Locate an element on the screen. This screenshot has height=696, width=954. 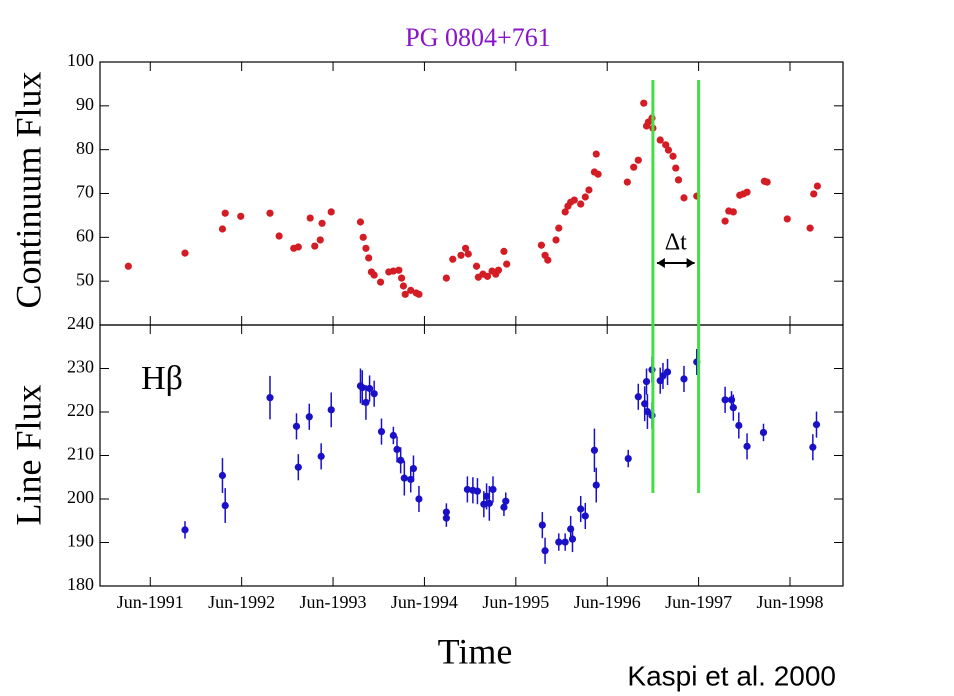
x-tick-label: Jun-1995 is located at coordinates (515, 602).